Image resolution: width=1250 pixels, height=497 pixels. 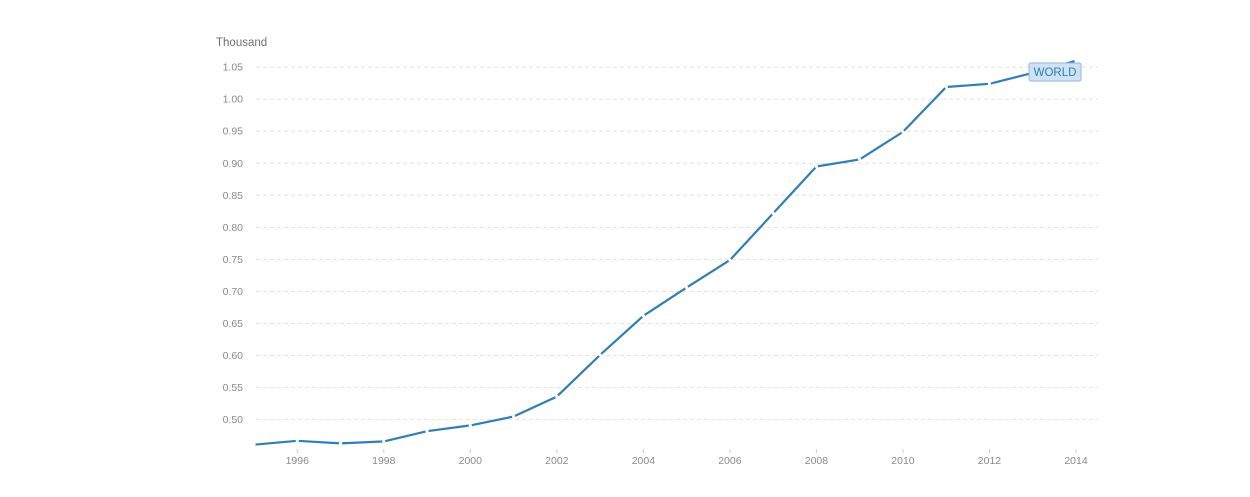 I want to click on series-label-world: WORLD, so click(x=1055, y=73).